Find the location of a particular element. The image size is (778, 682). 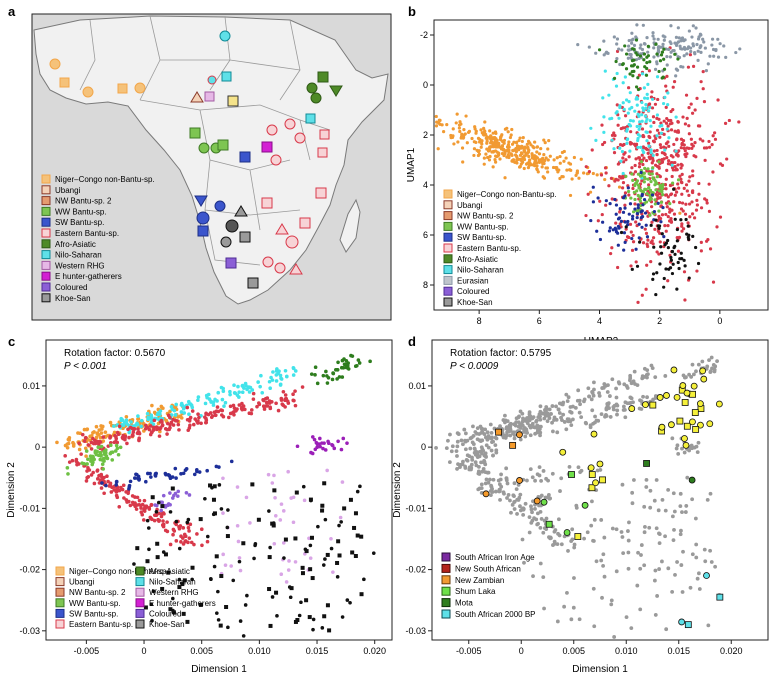

legend-label: Ubangi is located at coordinates (470, 205).